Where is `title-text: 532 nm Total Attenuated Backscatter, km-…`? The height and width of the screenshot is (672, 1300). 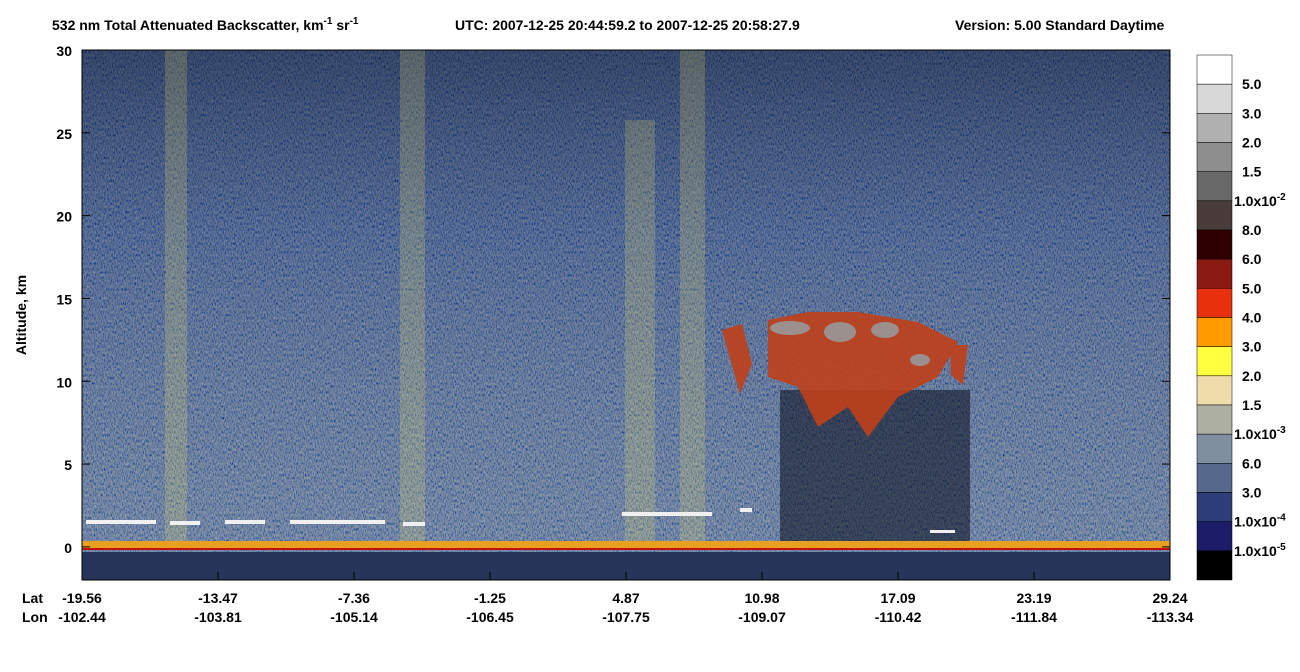 title-text: 532 nm Total Attenuated Backscatter, km-… is located at coordinates (205, 24).